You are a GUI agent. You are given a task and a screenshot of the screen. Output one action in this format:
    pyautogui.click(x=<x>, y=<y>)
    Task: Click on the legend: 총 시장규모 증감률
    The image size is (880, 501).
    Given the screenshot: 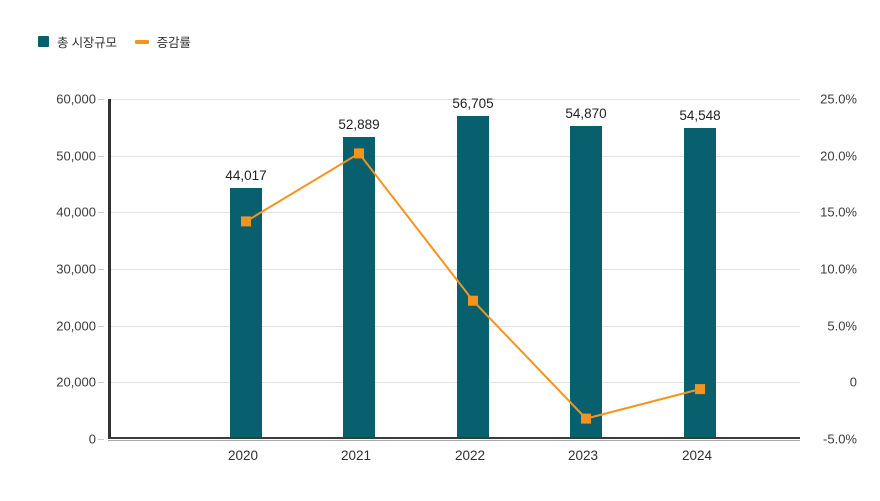 What is the action you would take?
    pyautogui.click(x=114, y=41)
    